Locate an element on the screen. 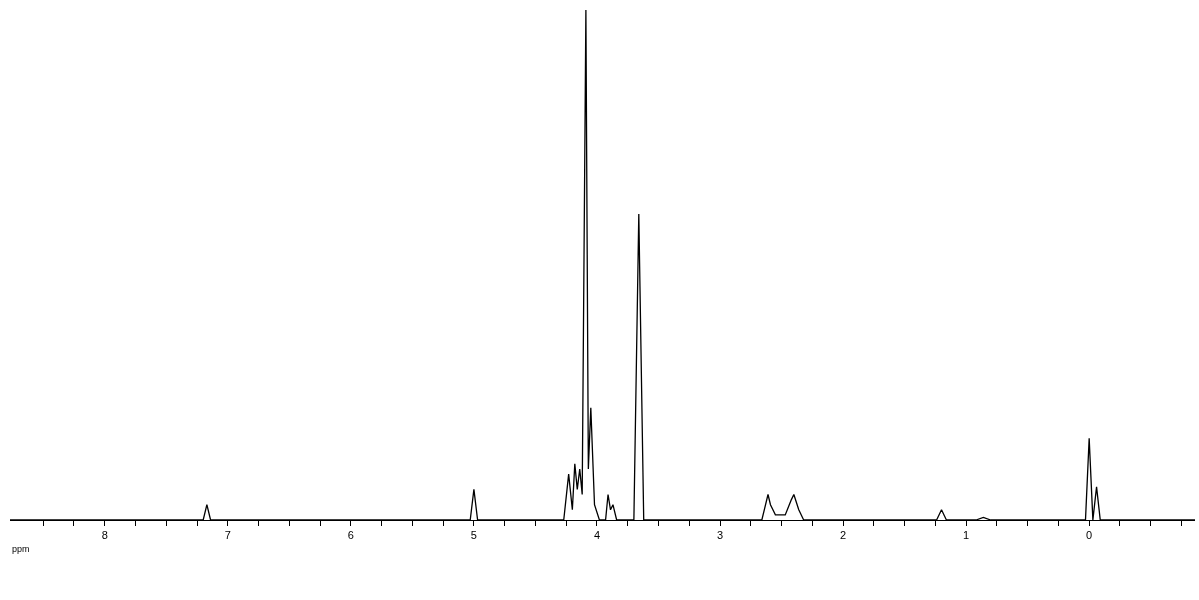  x-tick-label: 6 is located at coordinates (350, 535).